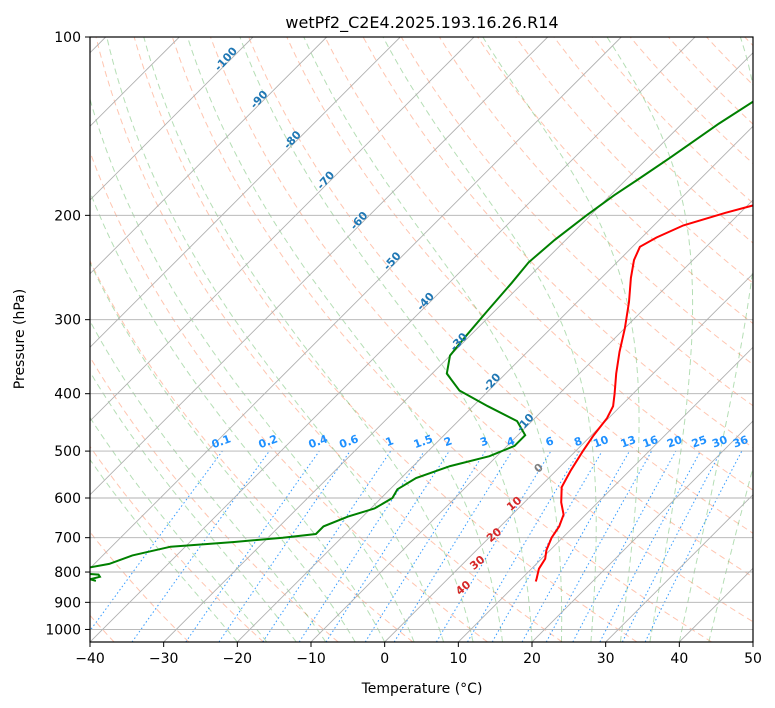  What do you see at coordinates (650, 442) in the screenshot?
I see `mixing-ratio-label: 16` at bounding box center [650, 442].